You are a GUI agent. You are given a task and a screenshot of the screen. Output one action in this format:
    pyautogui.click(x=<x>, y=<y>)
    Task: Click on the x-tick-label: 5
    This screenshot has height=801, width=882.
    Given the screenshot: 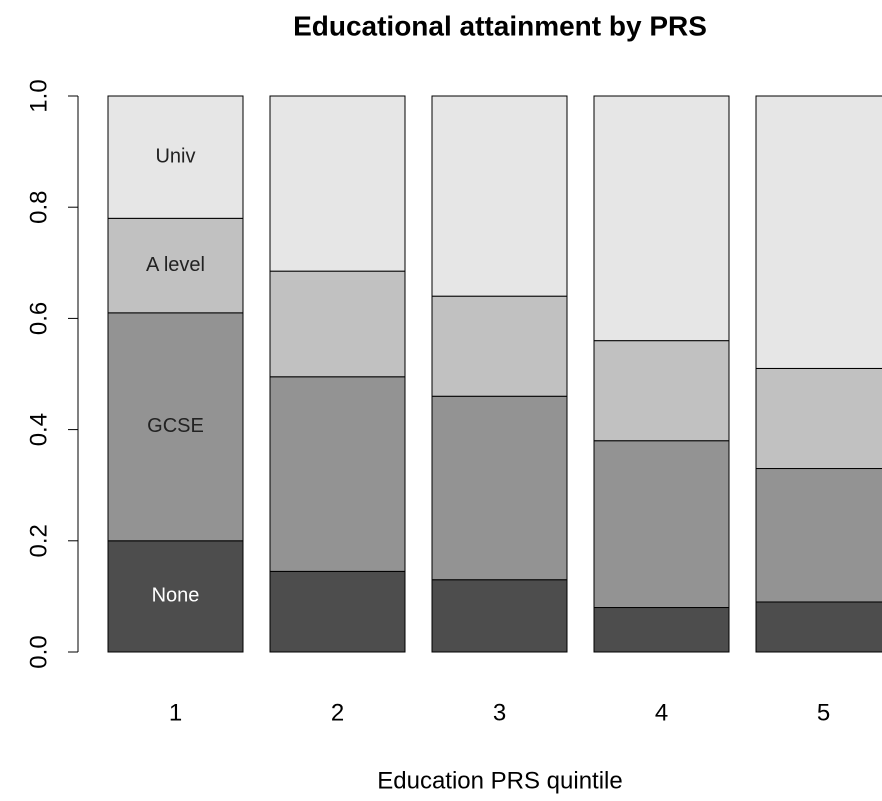 What is the action you would take?
    pyautogui.click(x=823, y=712)
    